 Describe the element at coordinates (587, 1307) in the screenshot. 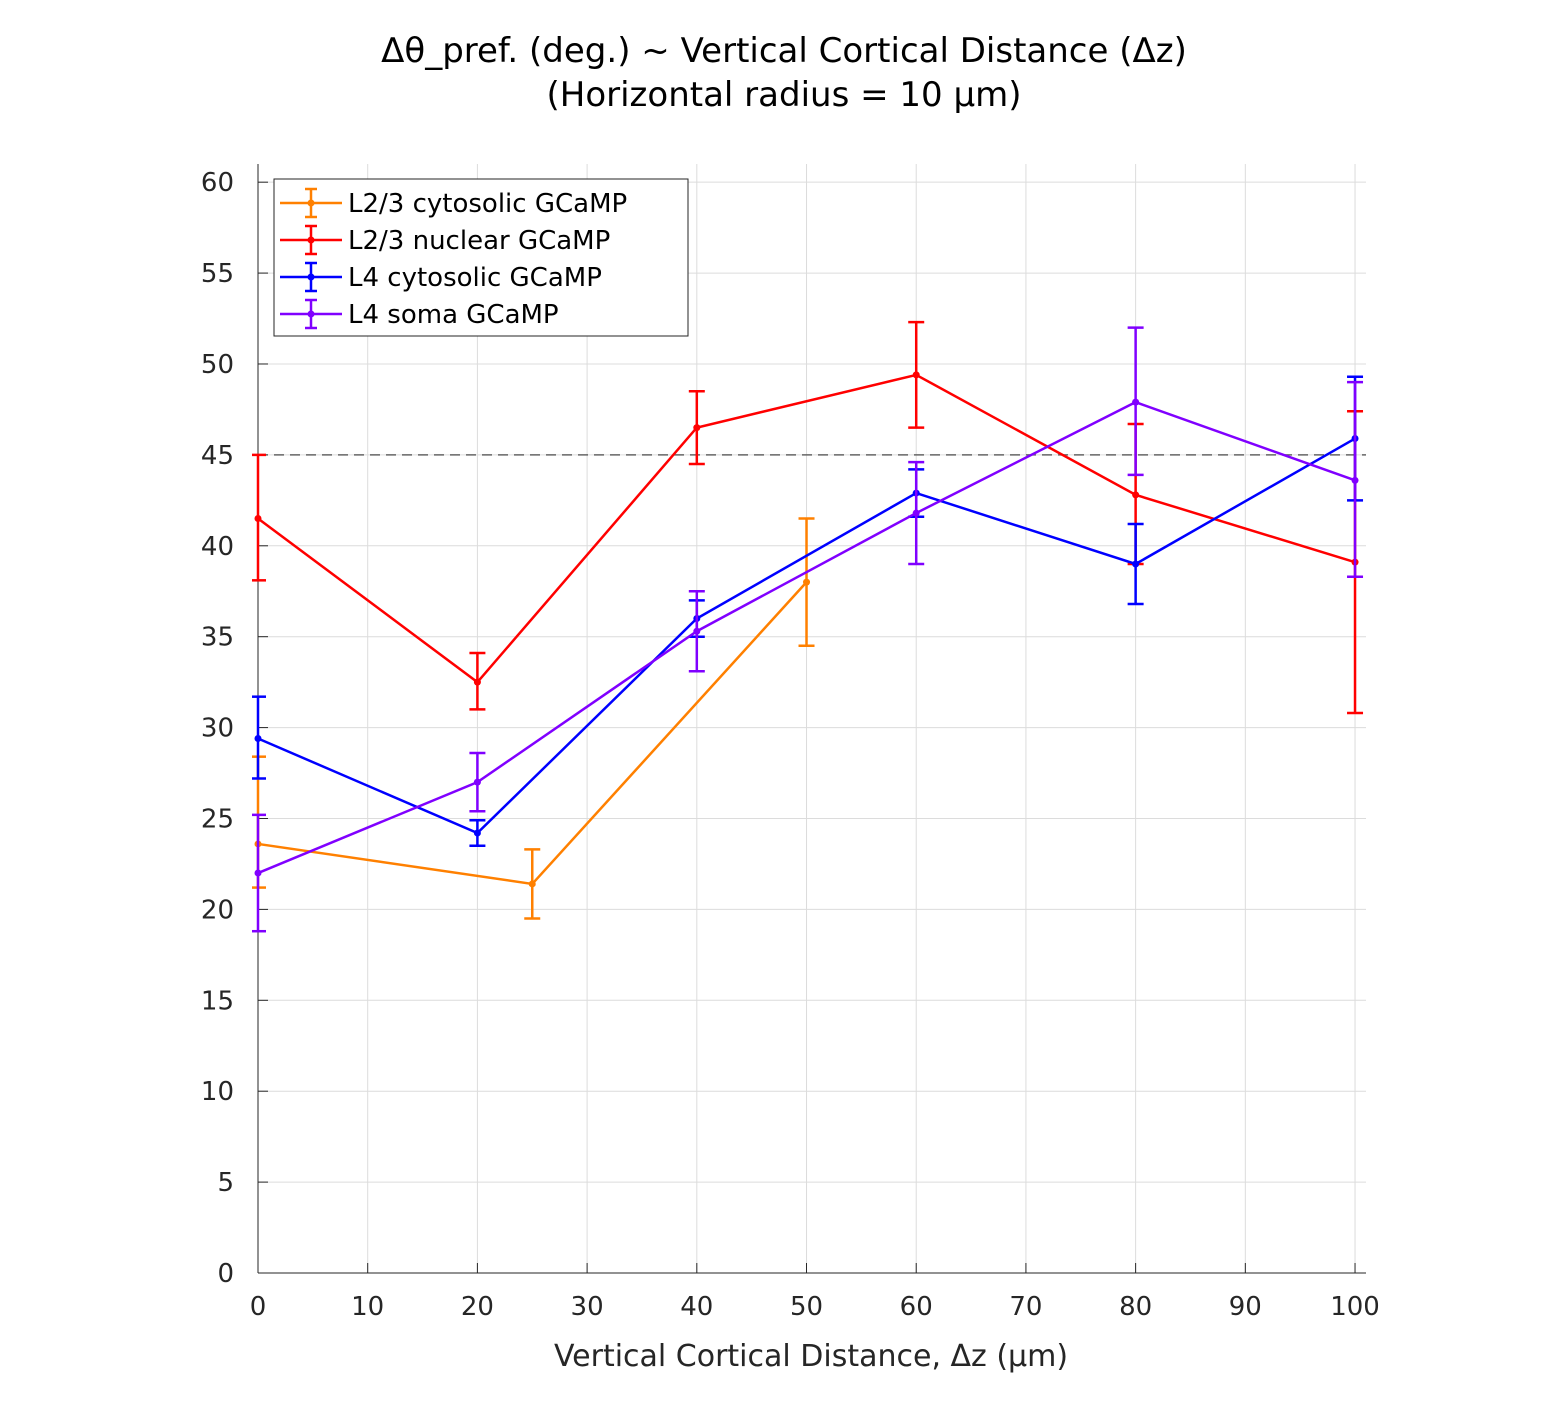

I see `x-tick-label: 30` at that location.